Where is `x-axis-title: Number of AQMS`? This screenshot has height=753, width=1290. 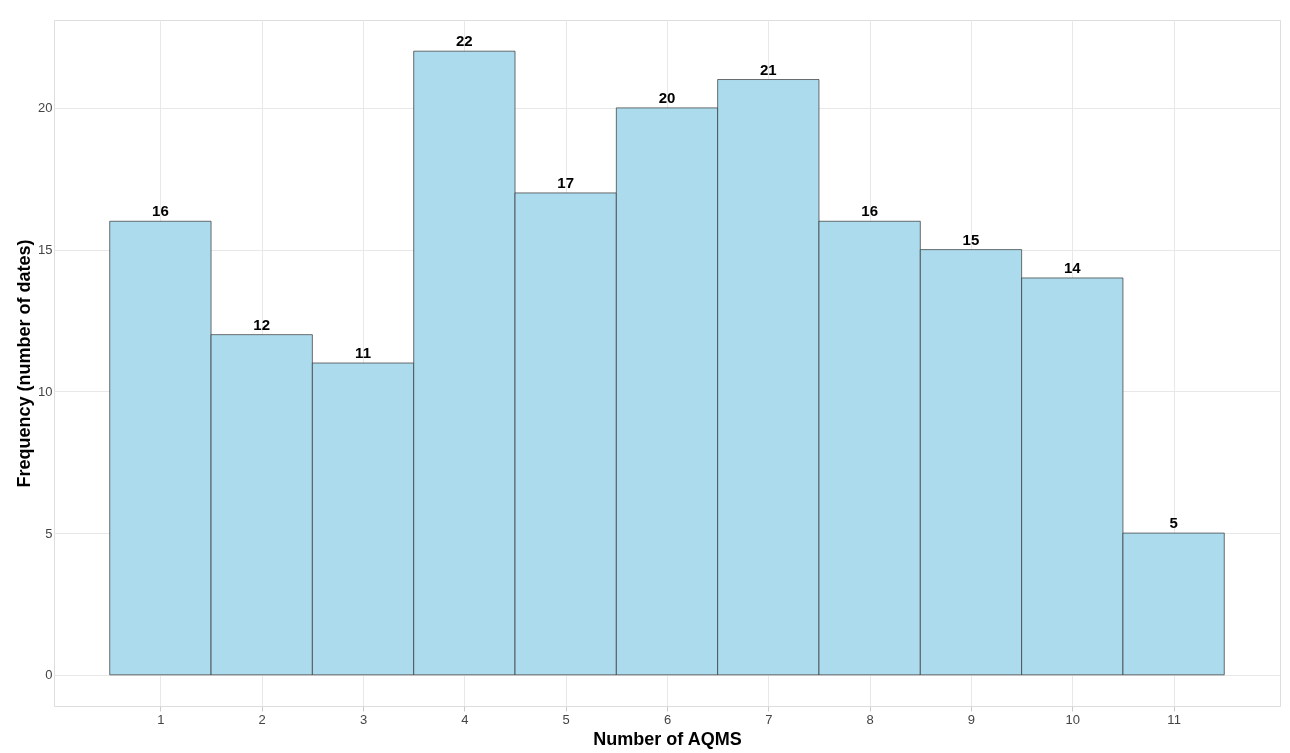 x-axis-title: Number of AQMS is located at coordinates (667, 738).